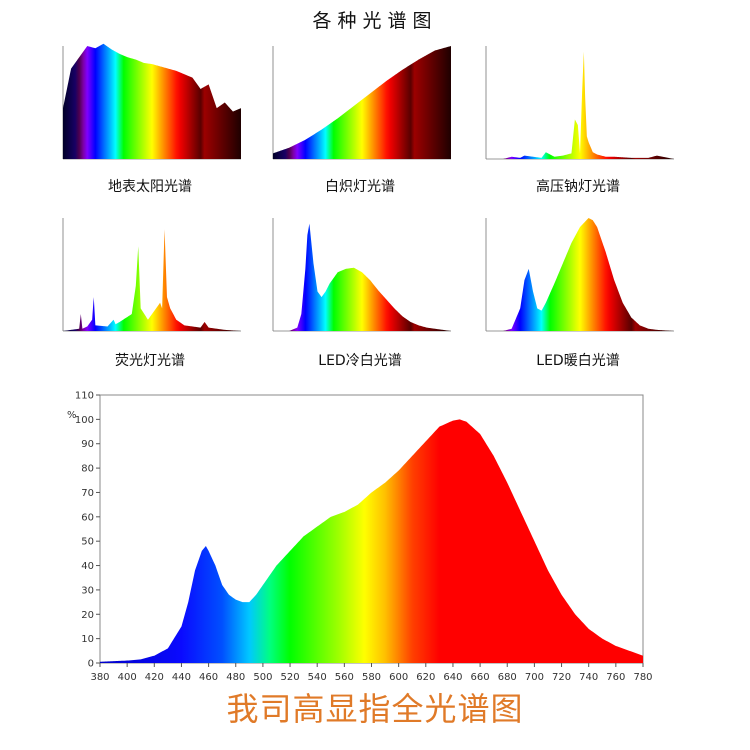 The width and height of the screenshot is (750, 750). I want to click on y-tick-label: 100, so click(84, 420).